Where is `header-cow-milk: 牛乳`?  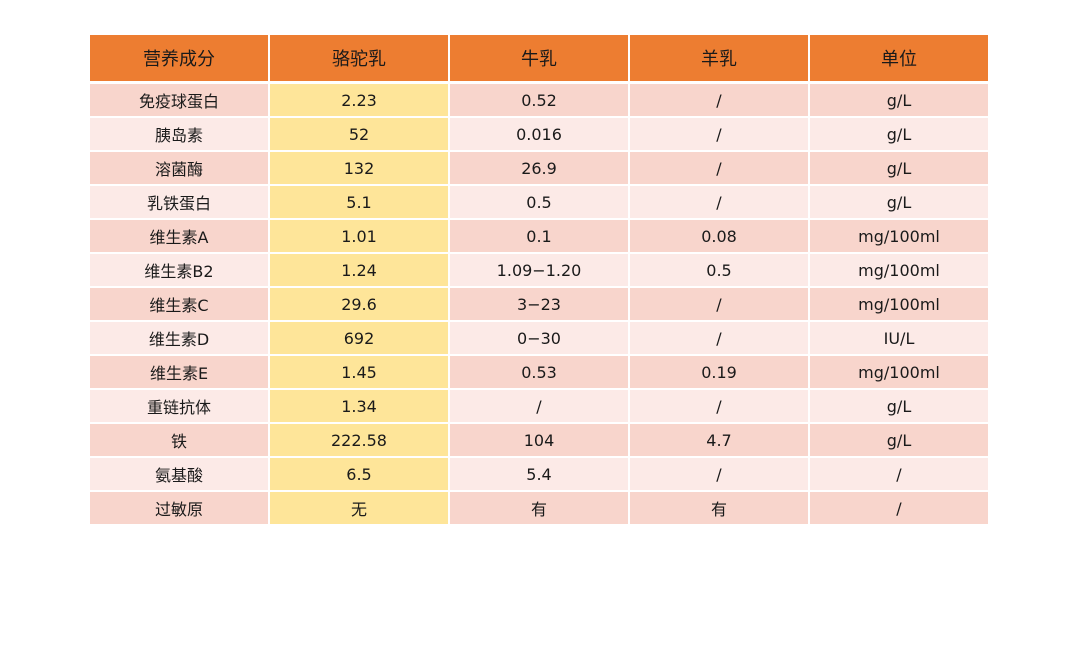
header-cow-milk: 牛乳 is located at coordinates (539, 58).